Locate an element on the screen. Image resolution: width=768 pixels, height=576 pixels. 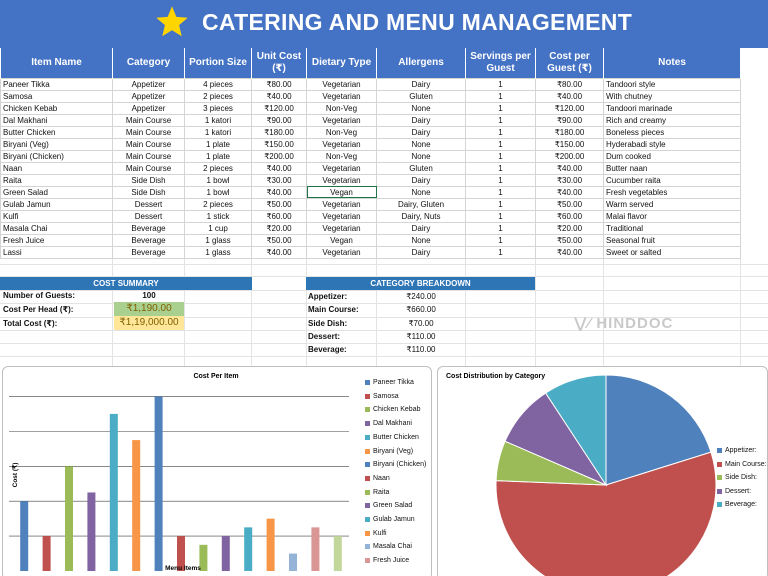
column-header: Servings per Guest is located at coordinates (500, 63).